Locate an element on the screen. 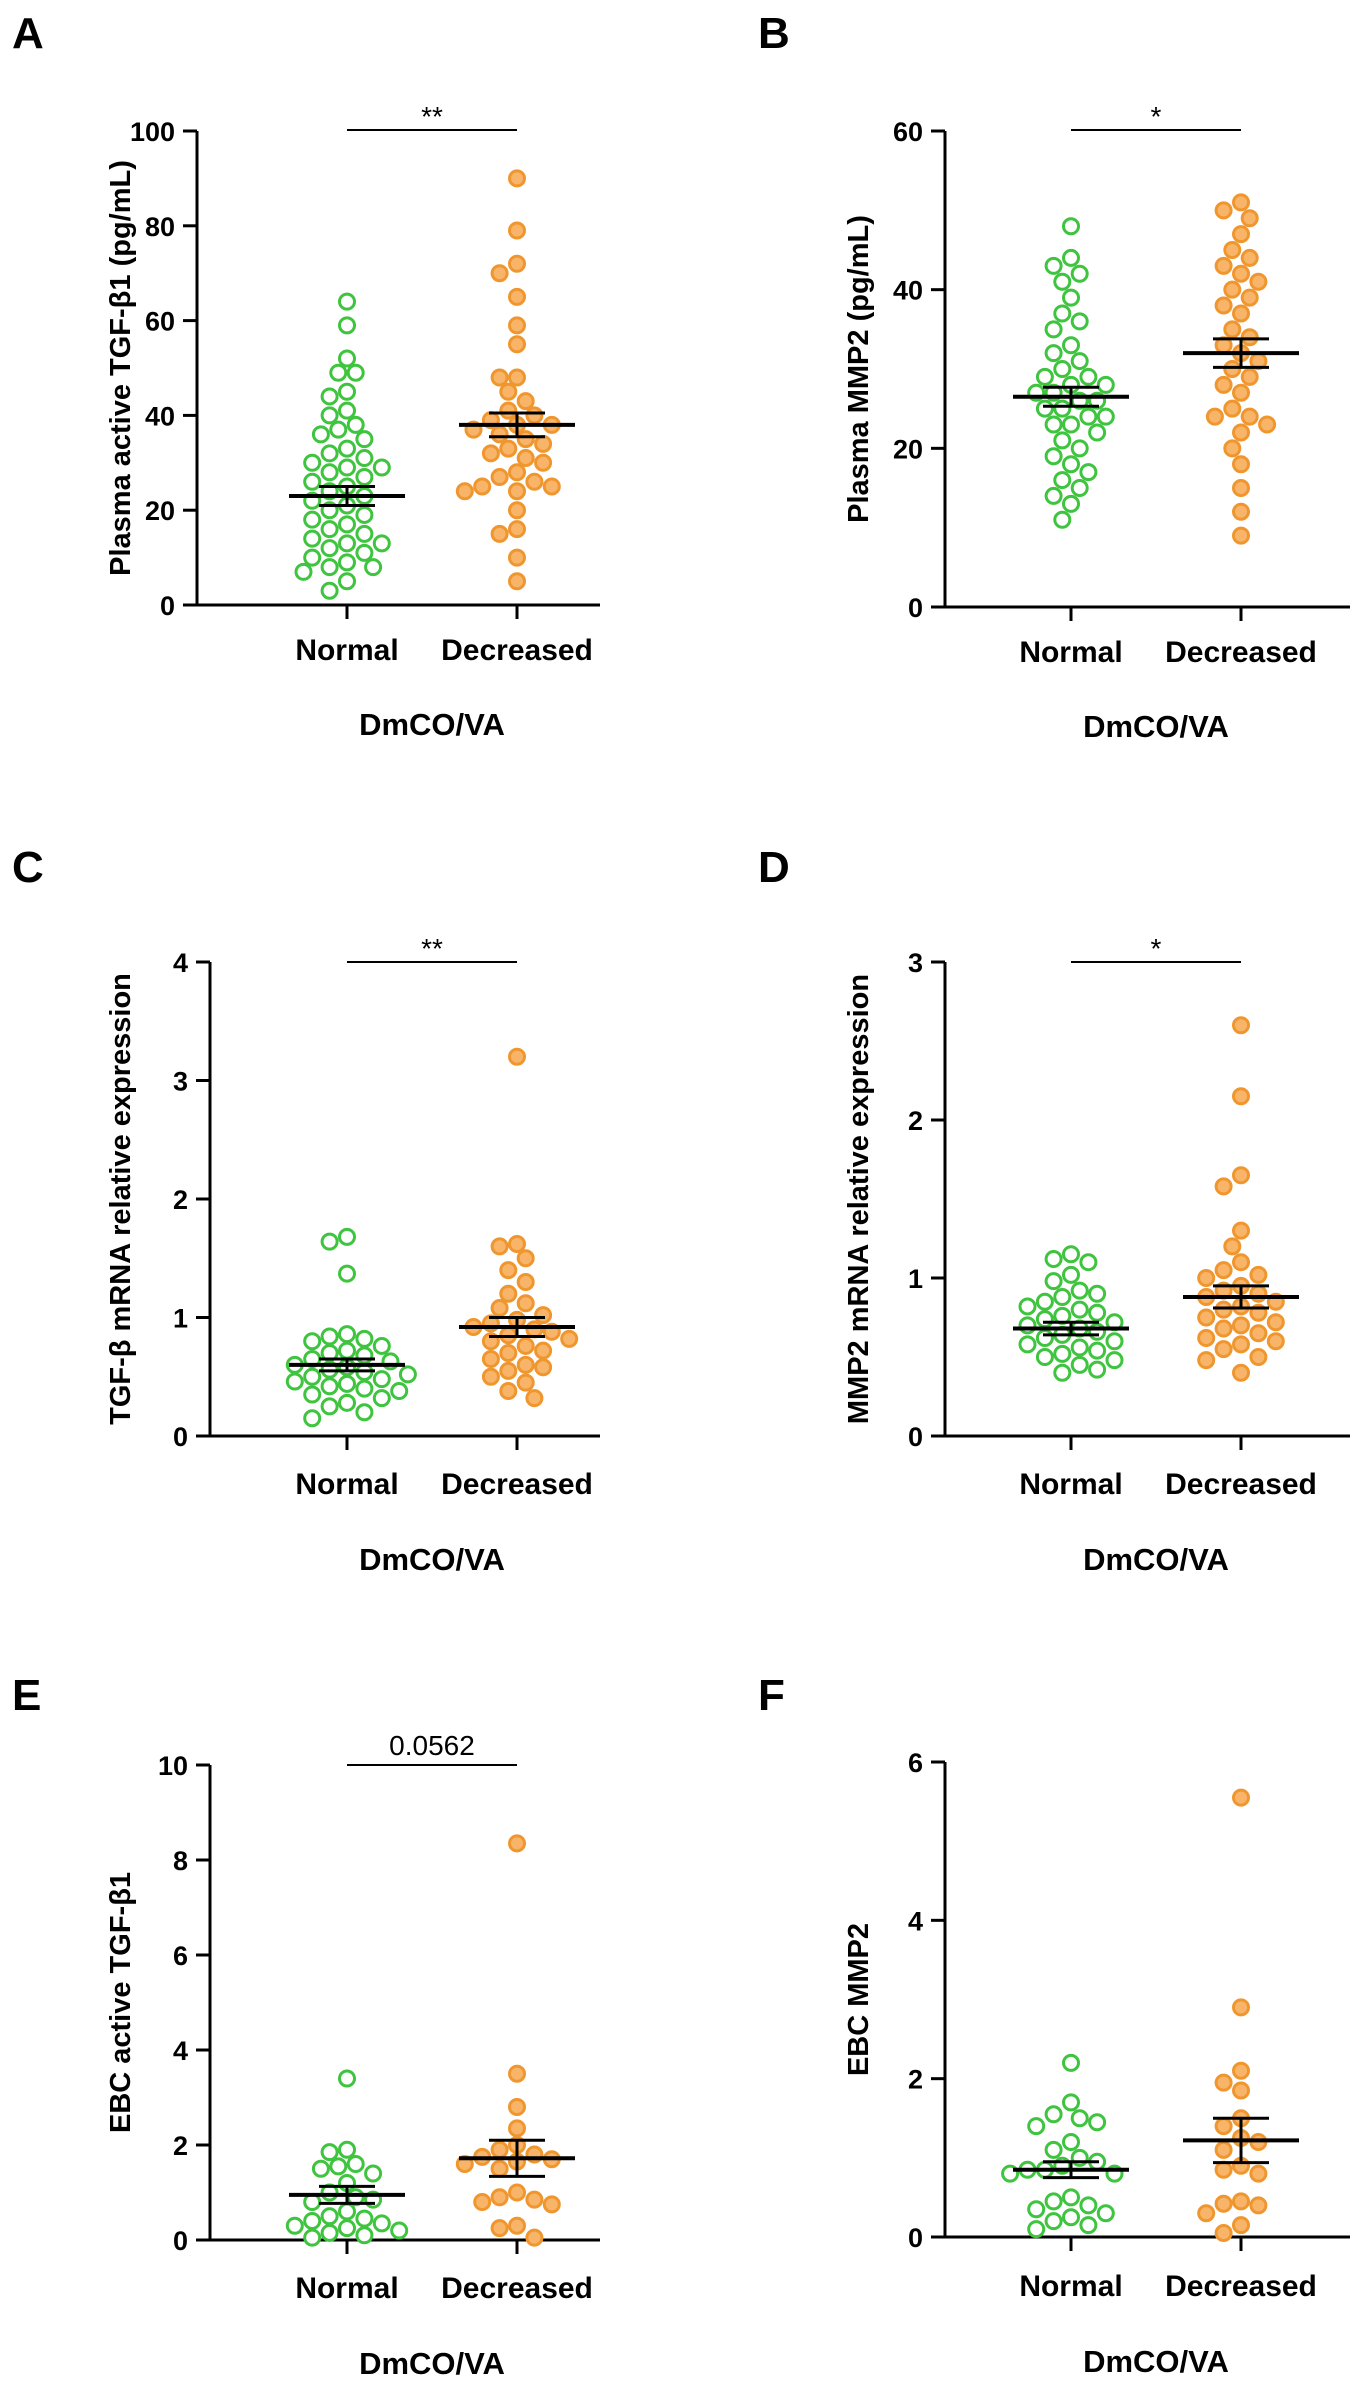 The height and width of the screenshot is (2394, 1370). series-normal is located at coordinates (347, 446).